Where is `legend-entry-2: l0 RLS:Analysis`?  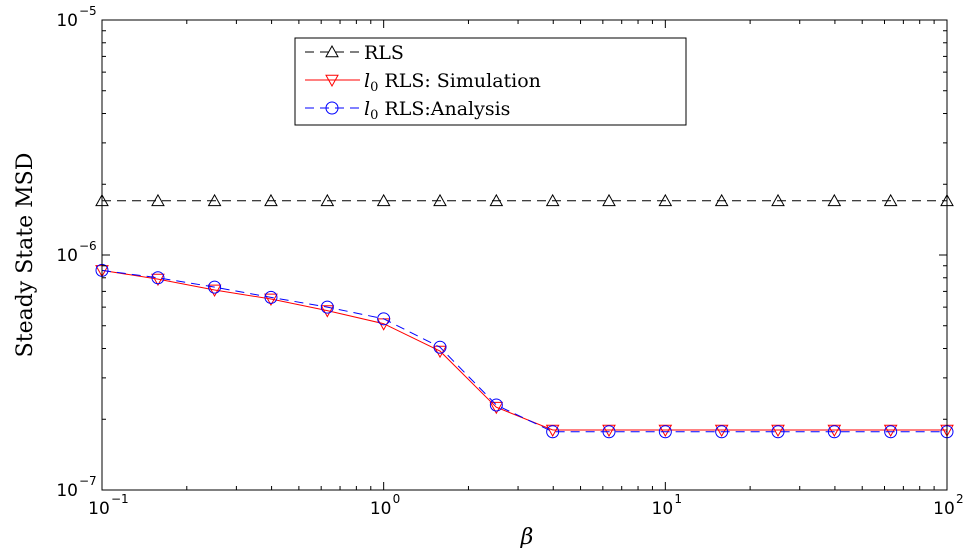
legend-entry-2: l0 RLS:Analysis is located at coordinates (407, 110).